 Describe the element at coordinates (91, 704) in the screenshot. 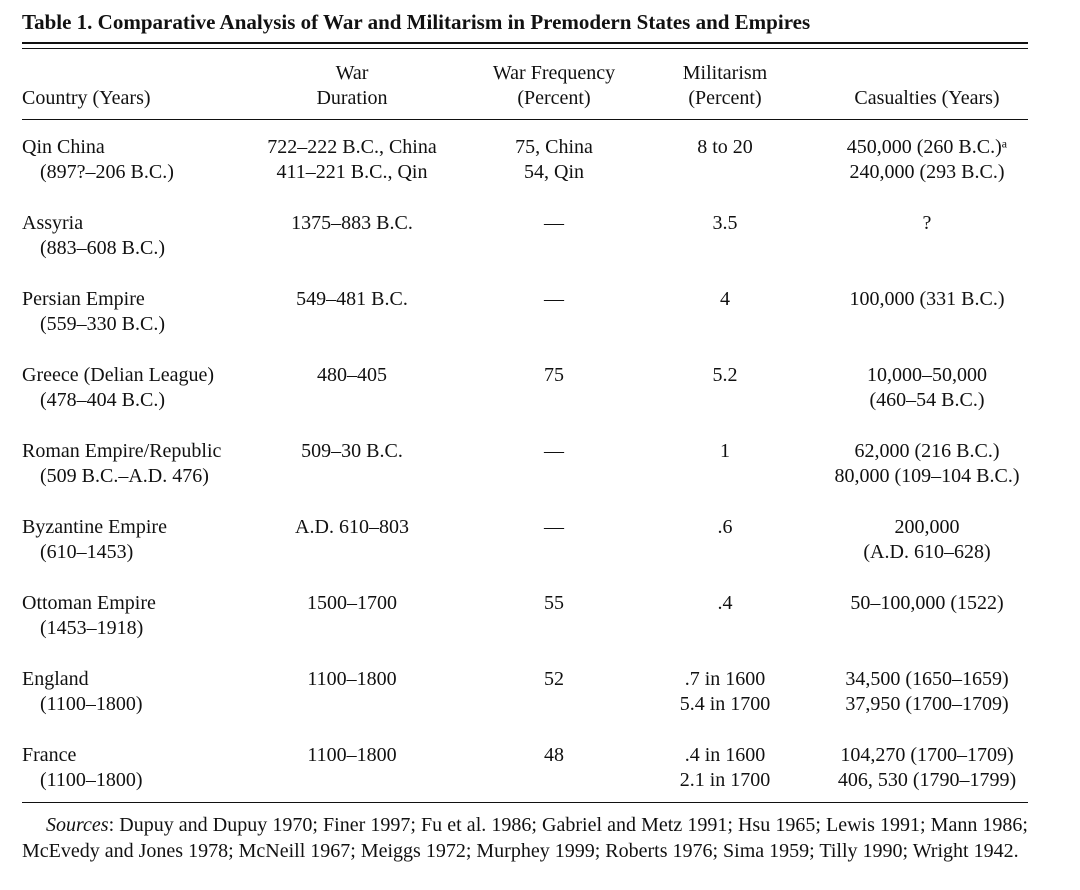

I see `cell-country-line: (1100–1800)` at that location.